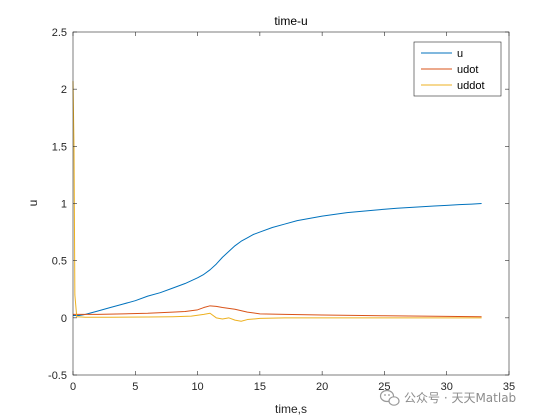  What do you see at coordinates (197, 387) in the screenshot?
I see `x-tick-label: 10` at bounding box center [197, 387].